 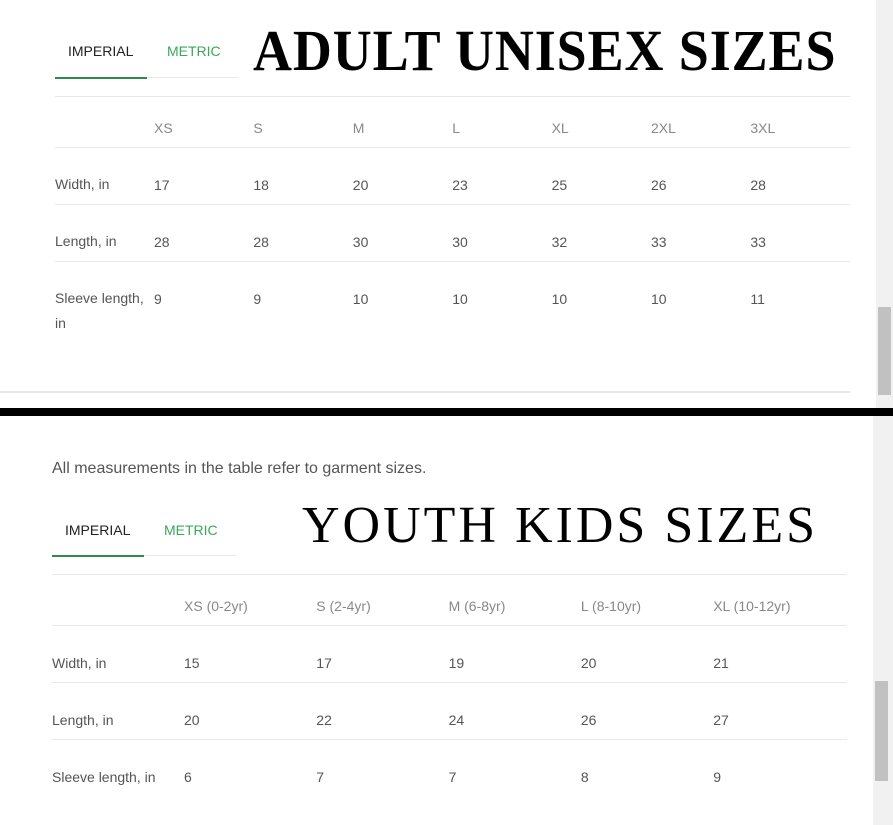 What do you see at coordinates (559, 185) in the screenshot?
I see `table-cell: 25` at bounding box center [559, 185].